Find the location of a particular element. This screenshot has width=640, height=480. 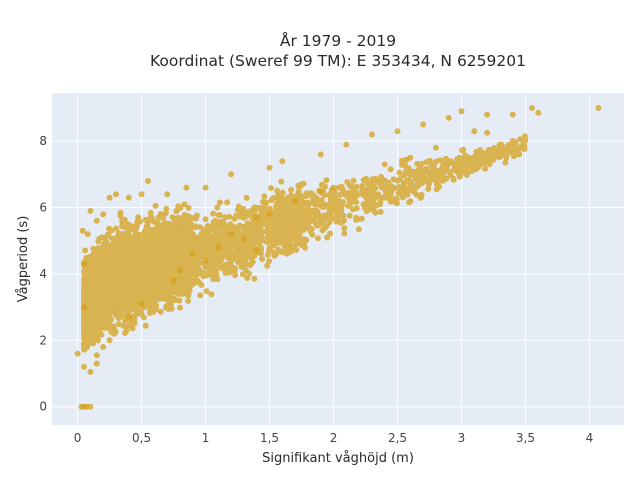

y-axis-title: Vågperiod (s) is located at coordinates (23, 259).